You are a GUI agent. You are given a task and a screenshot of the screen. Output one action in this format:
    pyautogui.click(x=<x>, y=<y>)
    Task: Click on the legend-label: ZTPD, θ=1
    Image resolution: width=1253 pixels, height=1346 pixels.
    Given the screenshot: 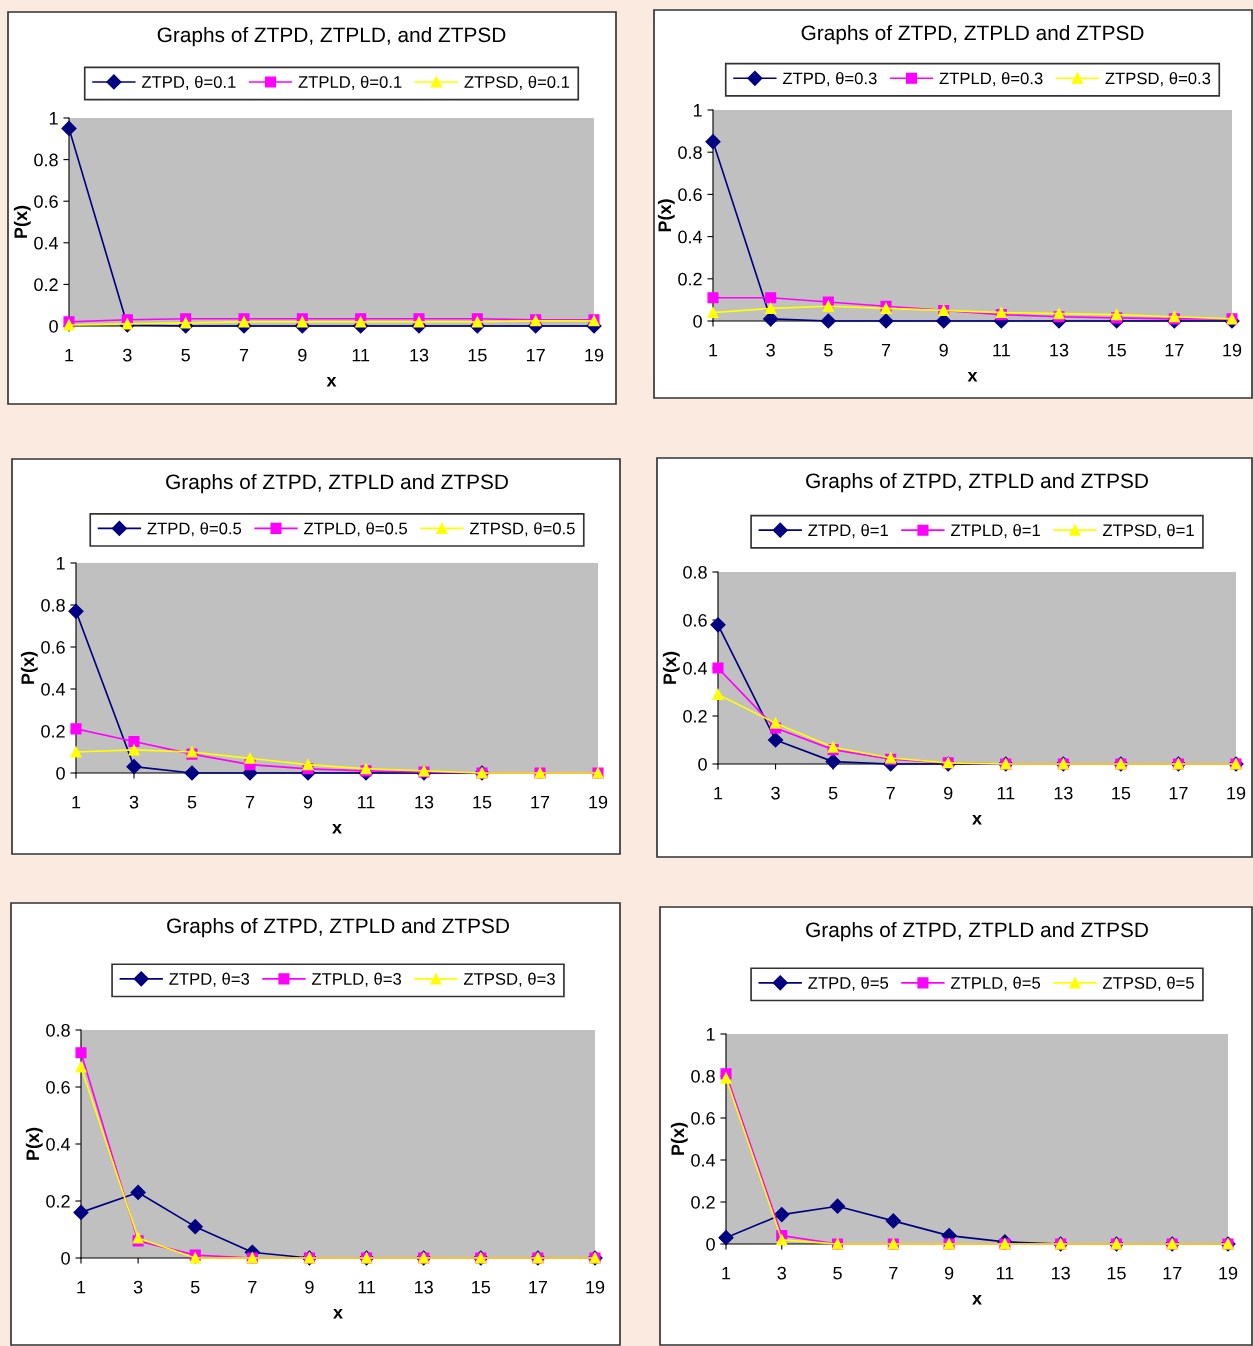 What is the action you would take?
    pyautogui.click(x=848, y=531)
    